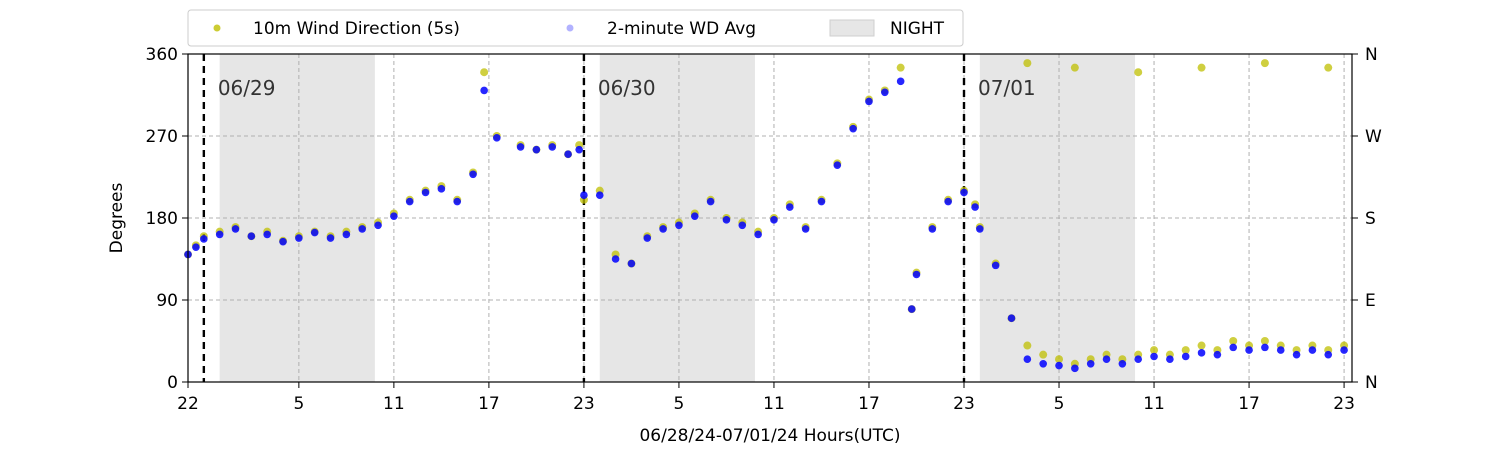 The height and width of the screenshot is (450, 1500). Describe the element at coordinates (852, 28) in the screenshot. I see `legend-marker-night` at that location.